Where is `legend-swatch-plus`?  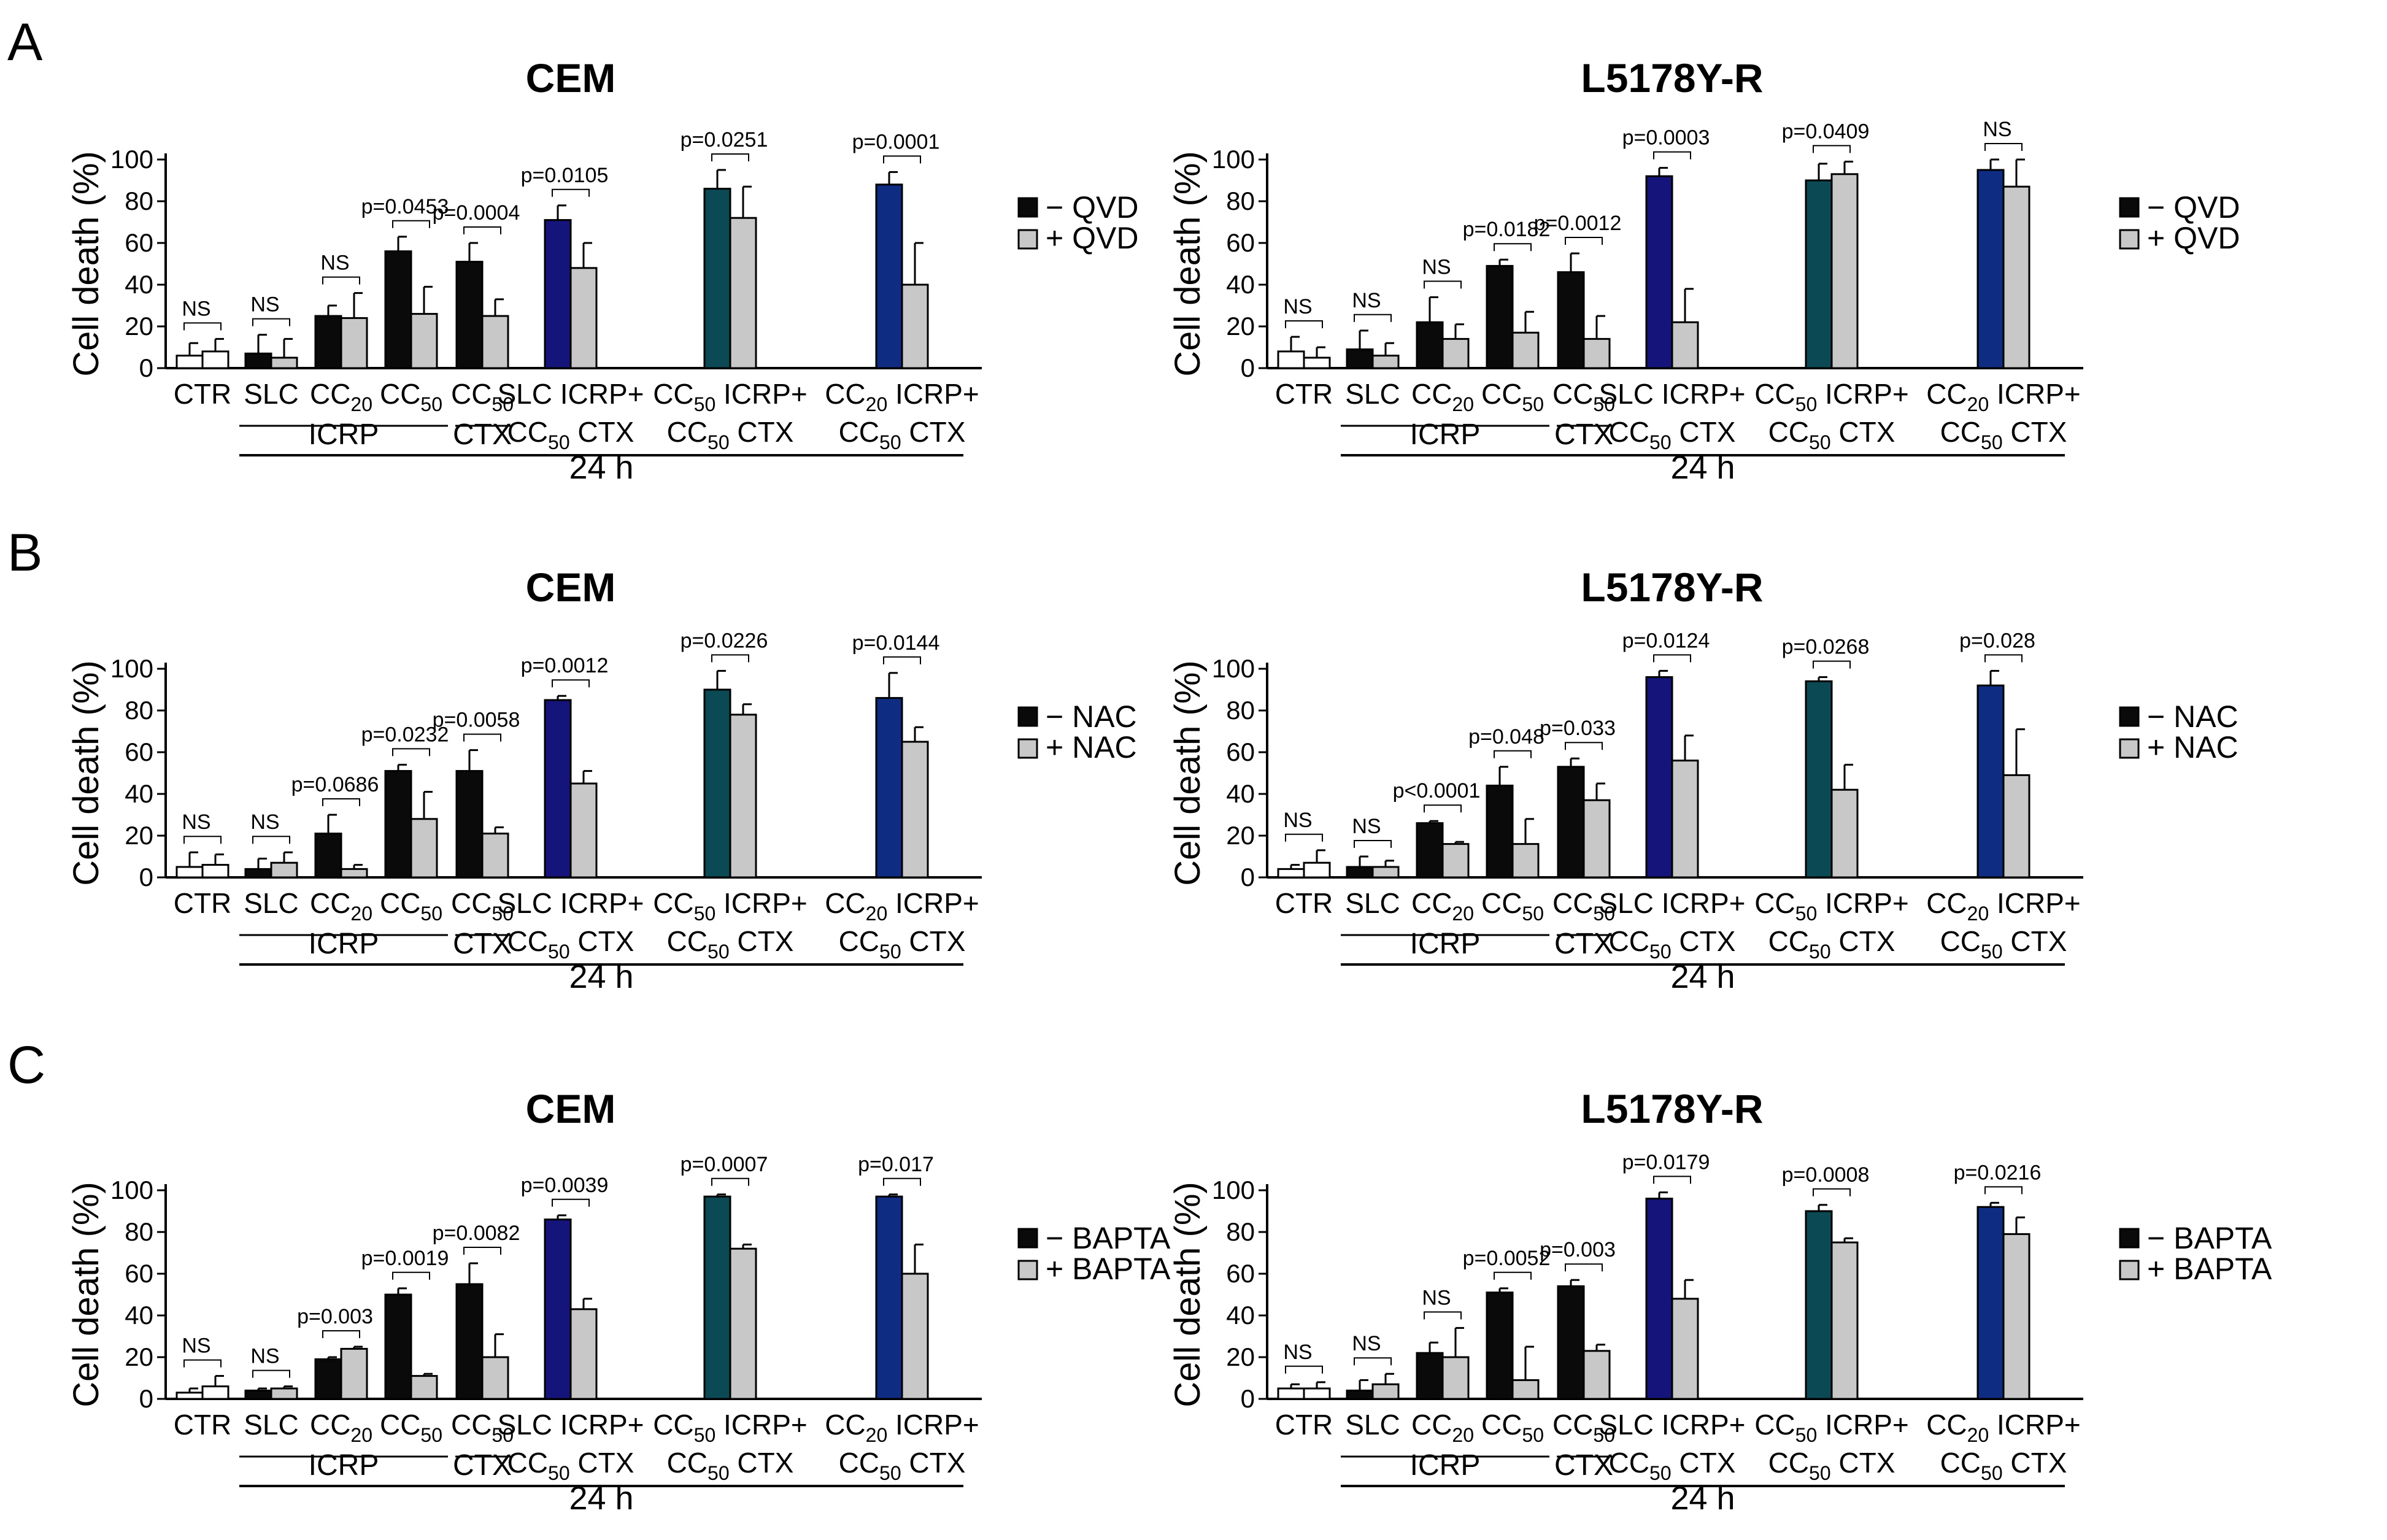
legend-swatch-plus is located at coordinates (1027, 748).